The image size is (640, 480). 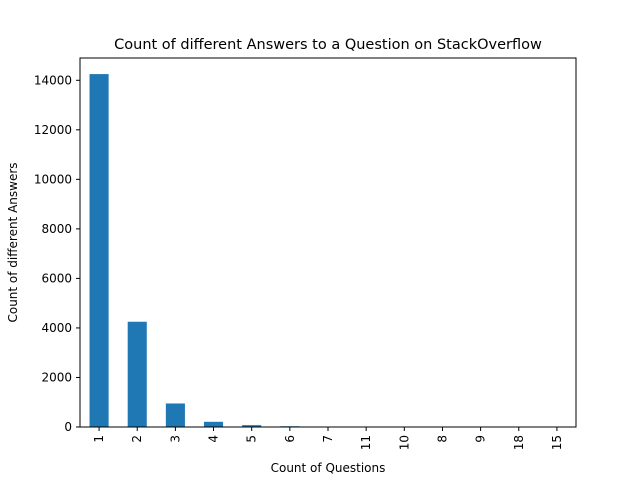 I want to click on x-tick-label: 3, so click(x=175, y=439).